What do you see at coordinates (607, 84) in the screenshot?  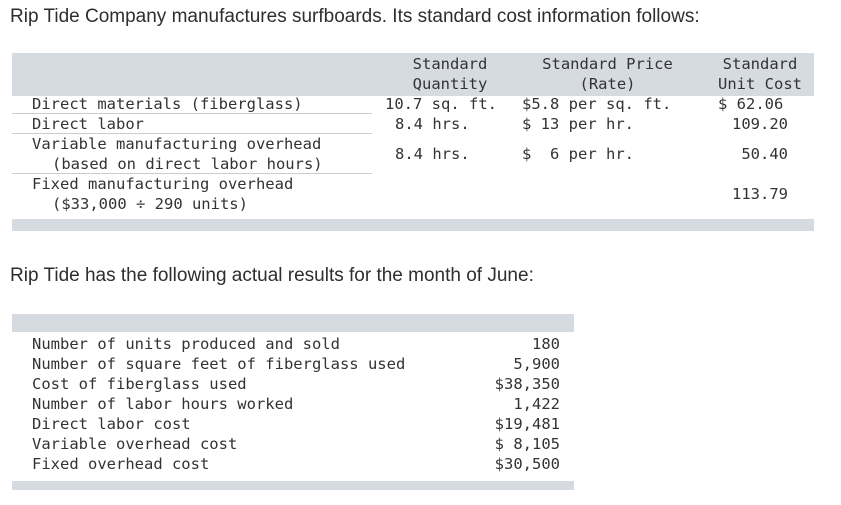 I see `header-standard-price-line2: (Rate)` at bounding box center [607, 84].